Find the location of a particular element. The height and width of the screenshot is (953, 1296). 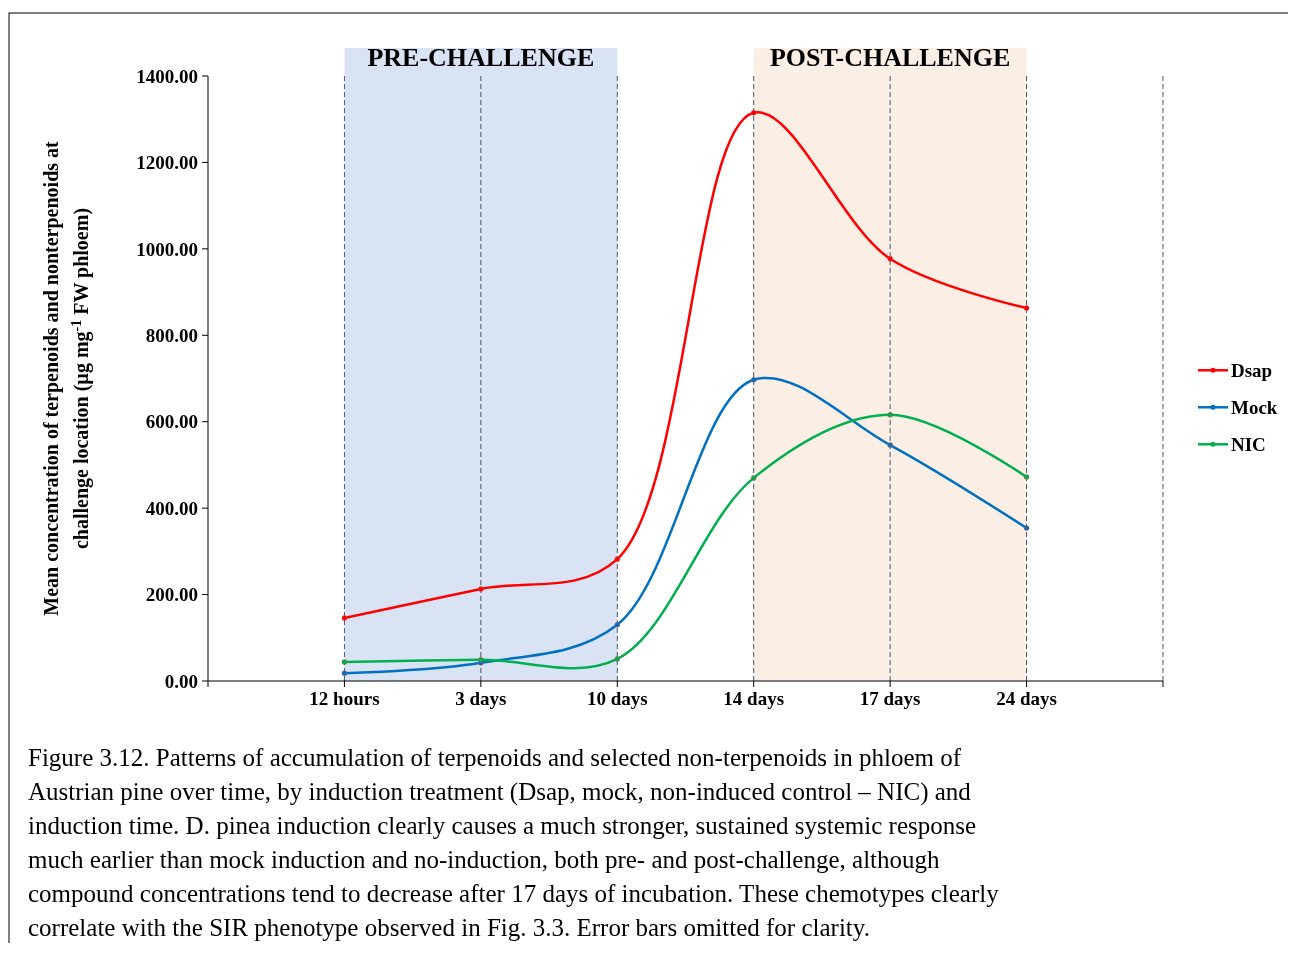

y-tick-label: 1000.00 is located at coordinates (167, 249).